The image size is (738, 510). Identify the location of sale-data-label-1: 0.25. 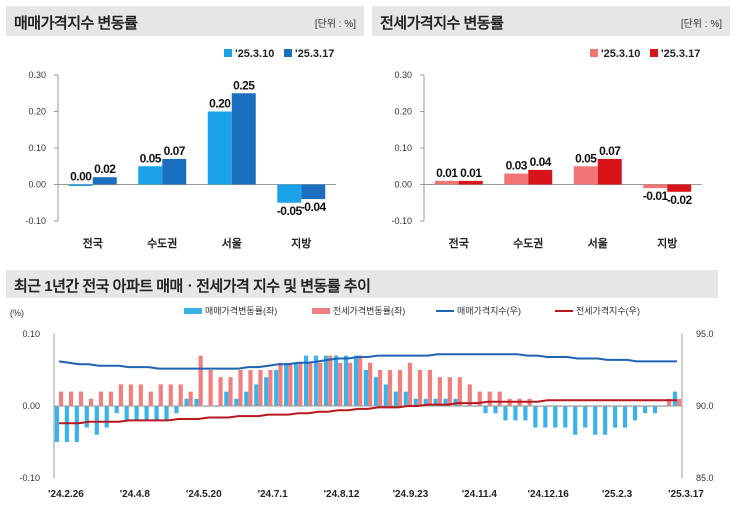
(244, 85).